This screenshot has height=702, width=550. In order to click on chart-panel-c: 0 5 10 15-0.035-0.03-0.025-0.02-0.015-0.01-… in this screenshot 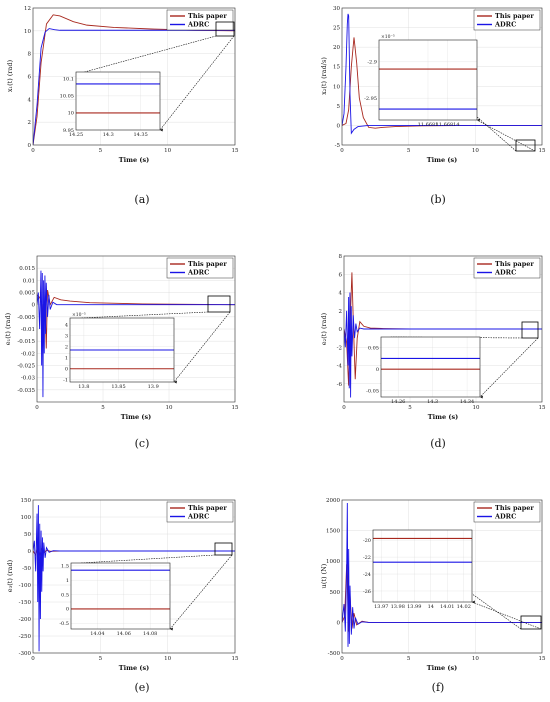, I will do `click(121, 352)`.